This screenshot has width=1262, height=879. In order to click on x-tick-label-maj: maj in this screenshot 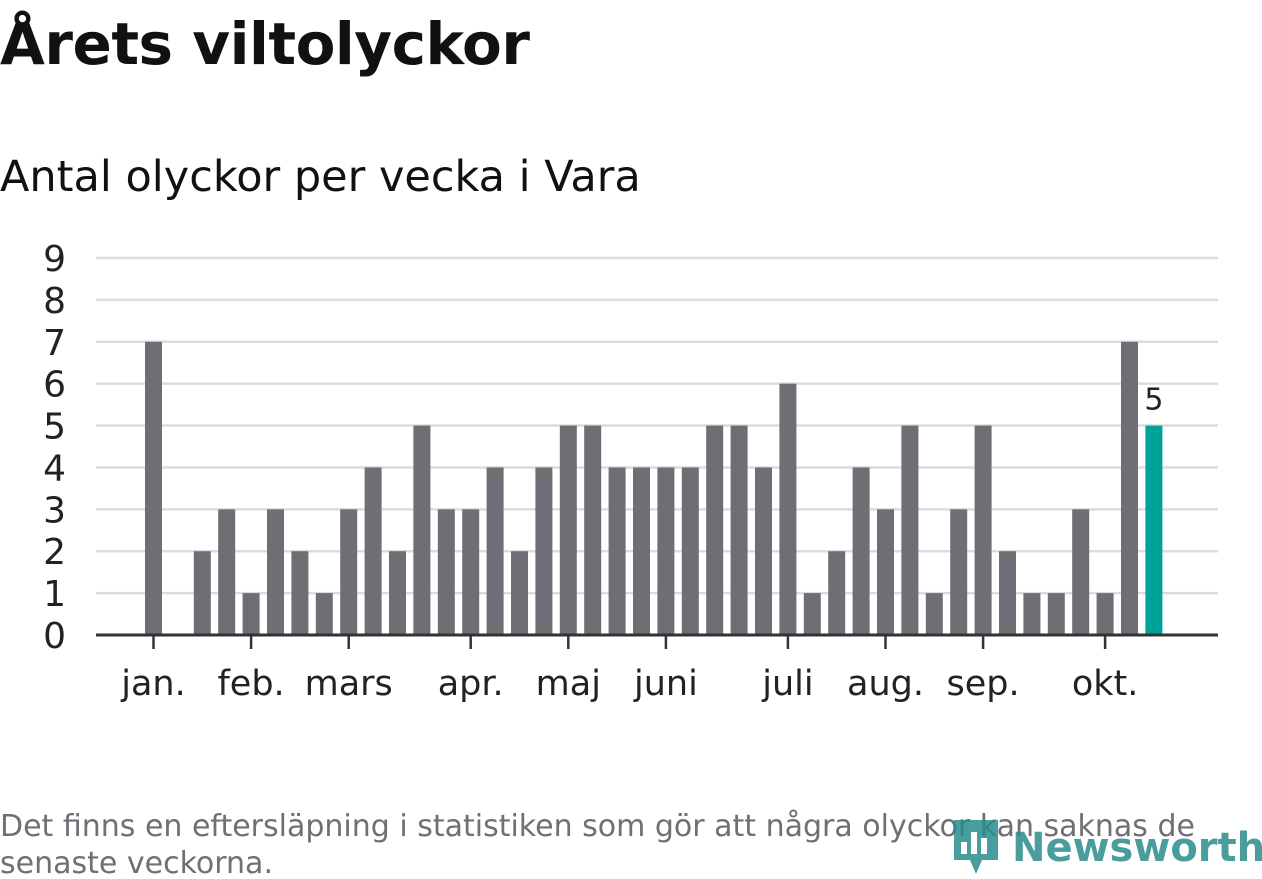, I will do `click(568, 684)`.